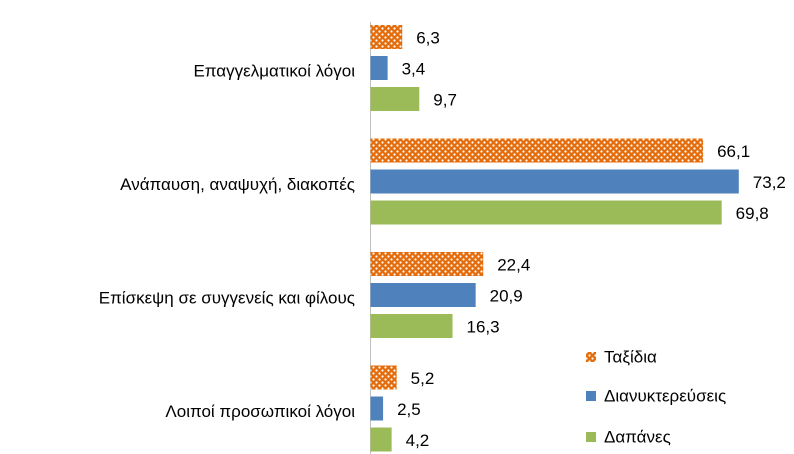  Describe the element at coordinates (506, 295) in the screenshot. I see `value-label: 20,9` at that location.